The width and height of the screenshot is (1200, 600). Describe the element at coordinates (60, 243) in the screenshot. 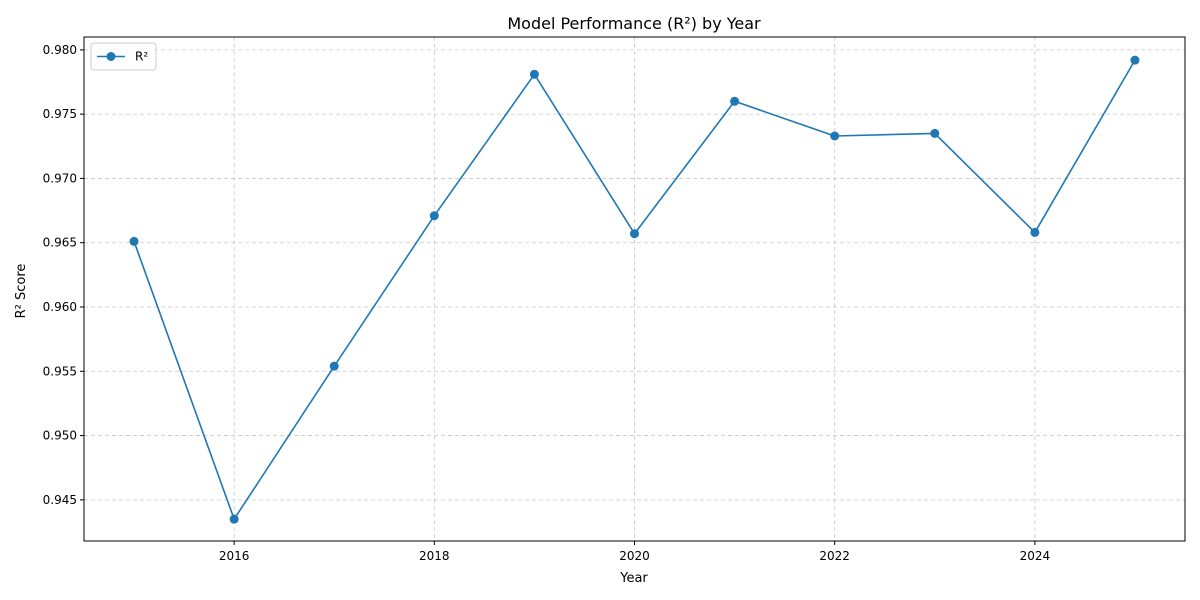

I see `y-tick-label: 0.965` at that location.